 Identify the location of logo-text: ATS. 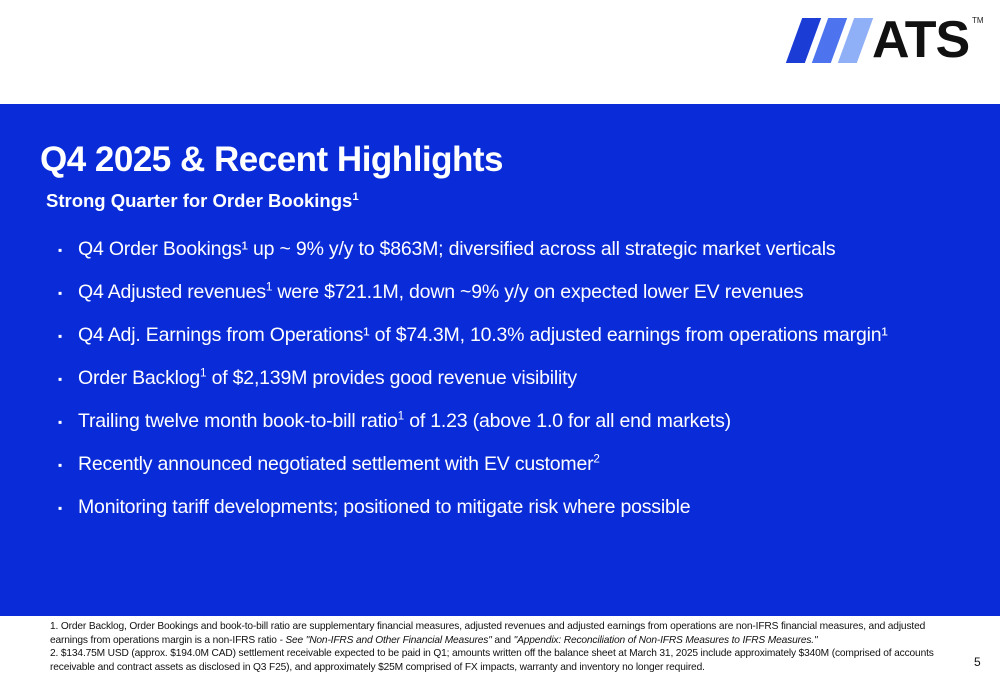
(921, 40).